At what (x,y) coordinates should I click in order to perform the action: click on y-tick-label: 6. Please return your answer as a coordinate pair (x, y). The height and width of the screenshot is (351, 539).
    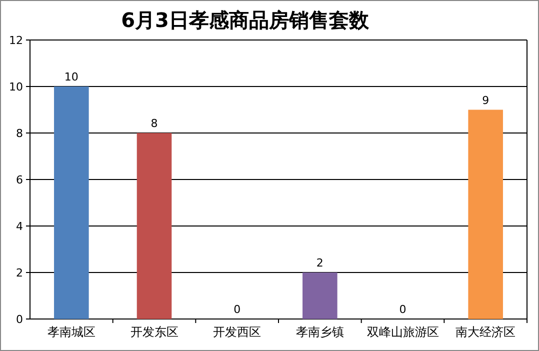
    Looking at the image, I should click on (19, 180).